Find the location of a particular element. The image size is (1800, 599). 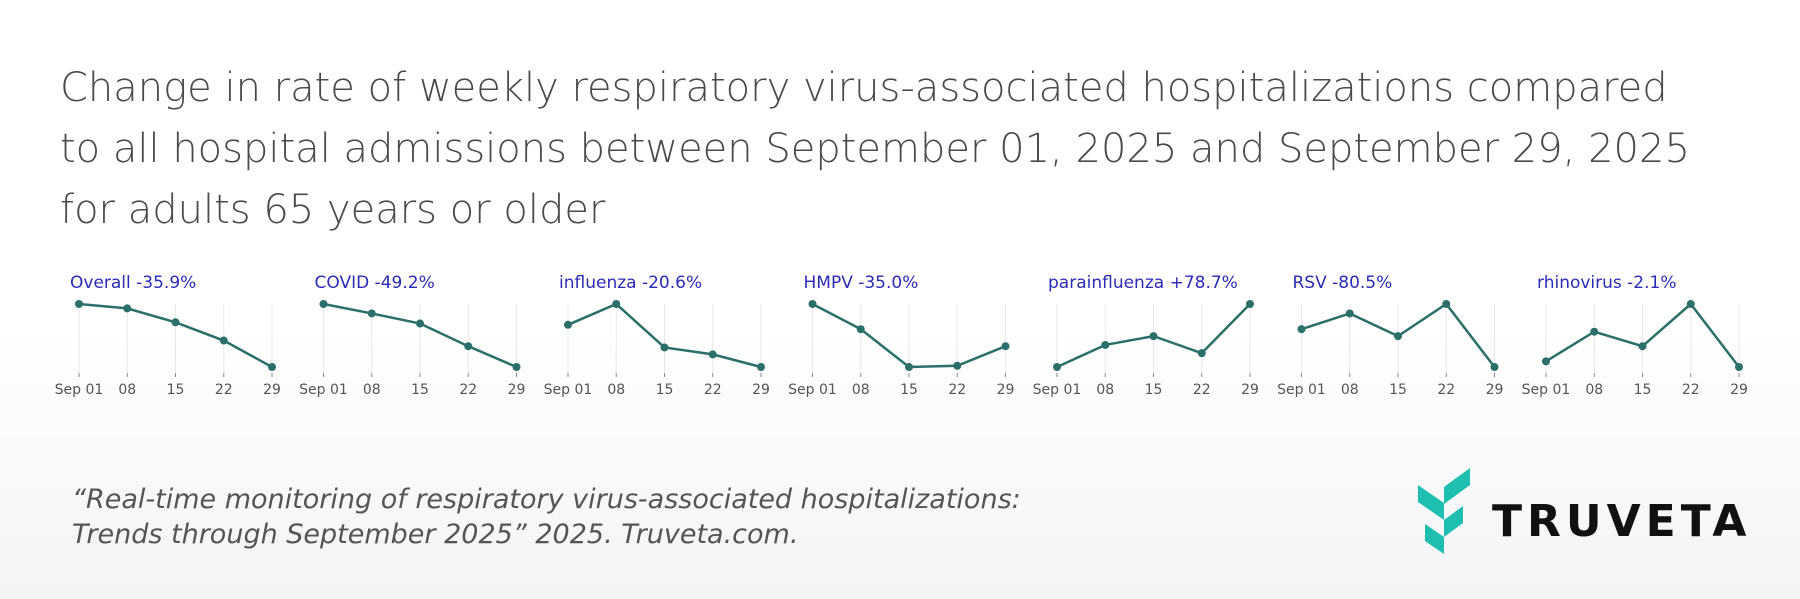

chart-title: Overall -35.9% is located at coordinates (133, 283).